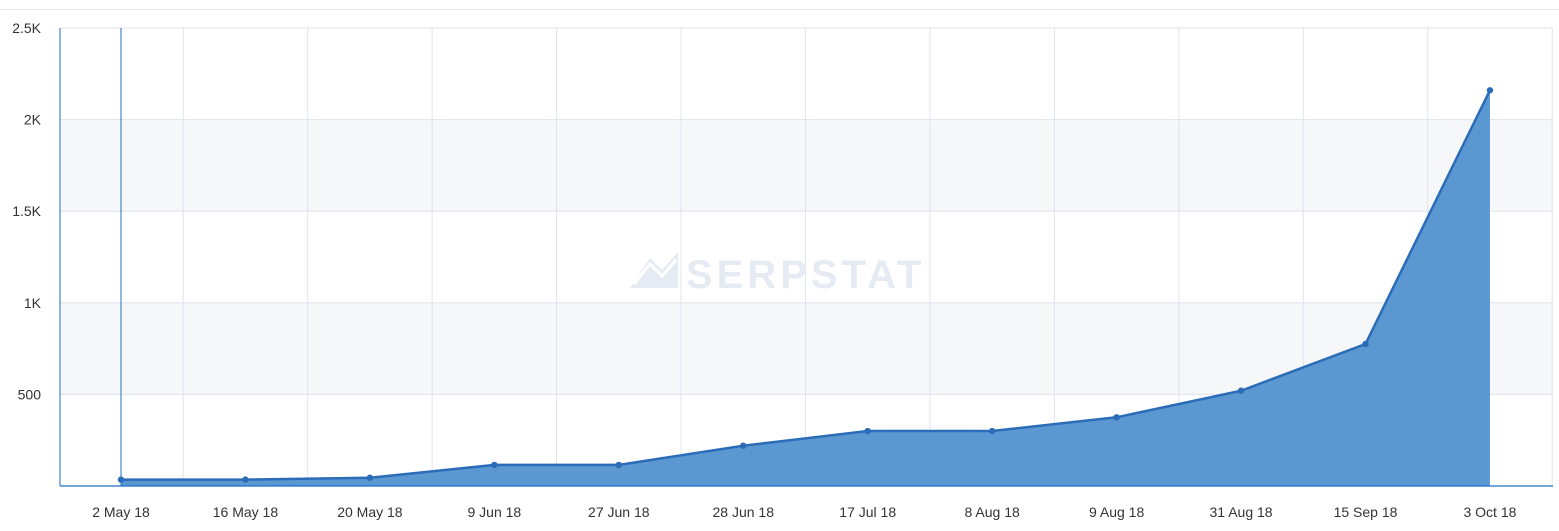  Describe the element at coordinates (992, 512) in the screenshot. I see `x-tick-label: 8 Aug 18` at that location.